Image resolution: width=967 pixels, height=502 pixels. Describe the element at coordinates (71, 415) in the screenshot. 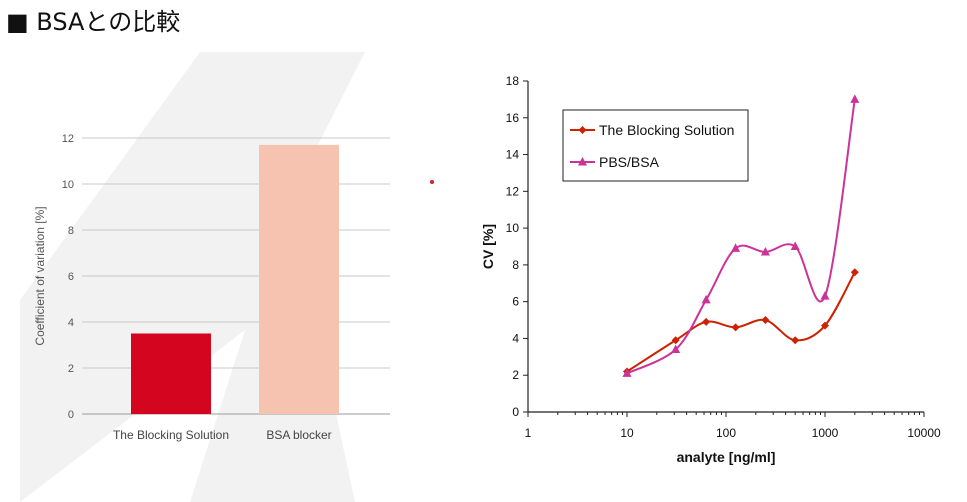

I see `bar-y-tick-label: 0` at that location.